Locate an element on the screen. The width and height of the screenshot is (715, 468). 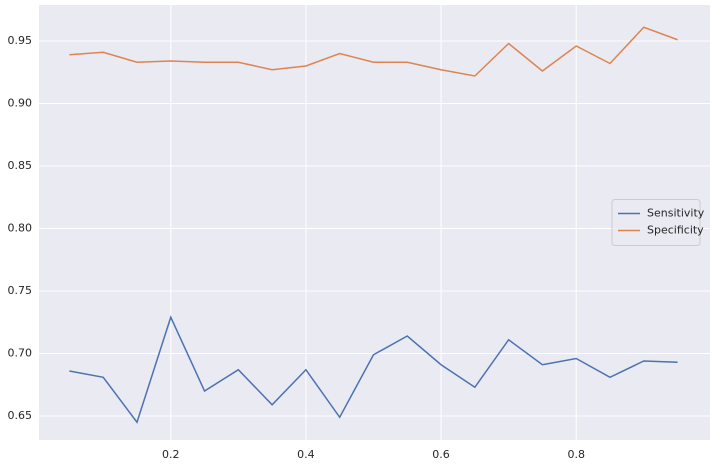
y-tick-label: 0.90 is located at coordinates (20, 103).